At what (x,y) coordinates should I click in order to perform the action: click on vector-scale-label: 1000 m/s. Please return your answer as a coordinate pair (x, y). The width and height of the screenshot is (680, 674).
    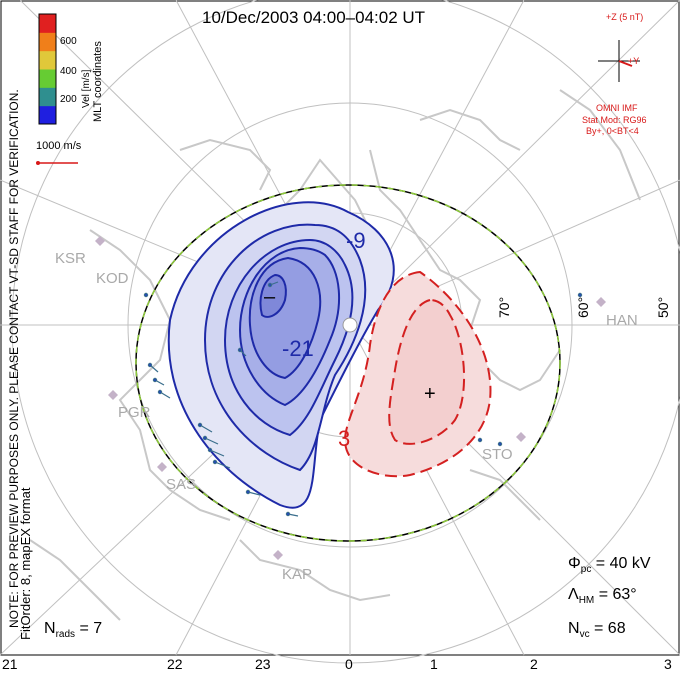
    Looking at the image, I should click on (59, 146).